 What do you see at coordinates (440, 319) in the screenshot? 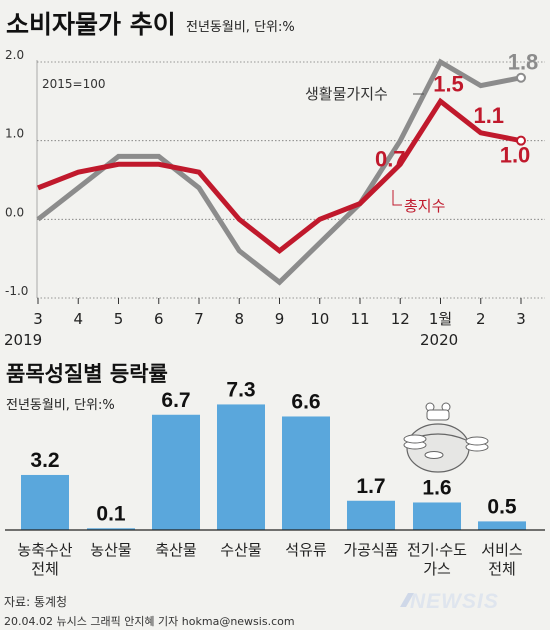
I see `x-tick-label: 1월` at bounding box center [440, 319].